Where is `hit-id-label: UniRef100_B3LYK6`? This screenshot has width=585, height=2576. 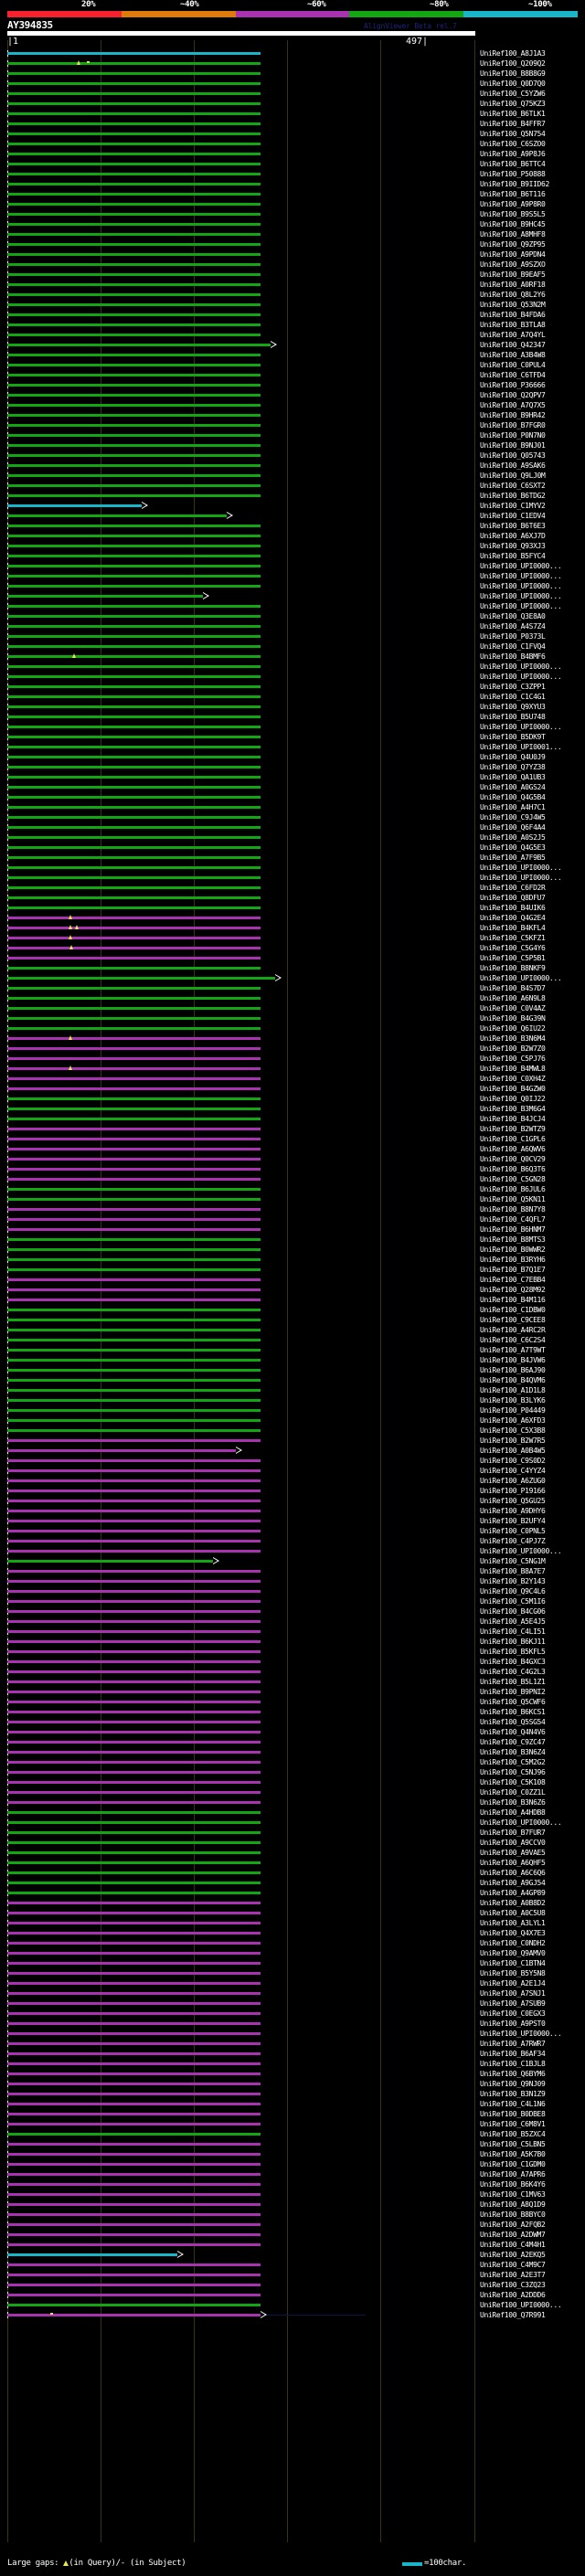
hit-id-label: UniRef100_B3LYK6 is located at coordinates (513, 1400).